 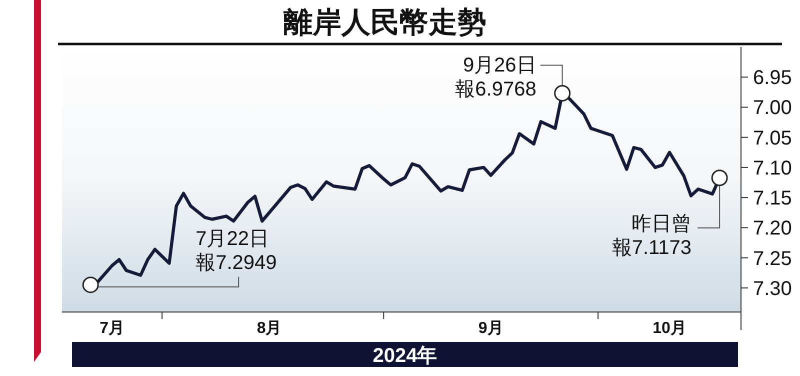 I want to click on x-tick-label: 8月, so click(x=269, y=328).